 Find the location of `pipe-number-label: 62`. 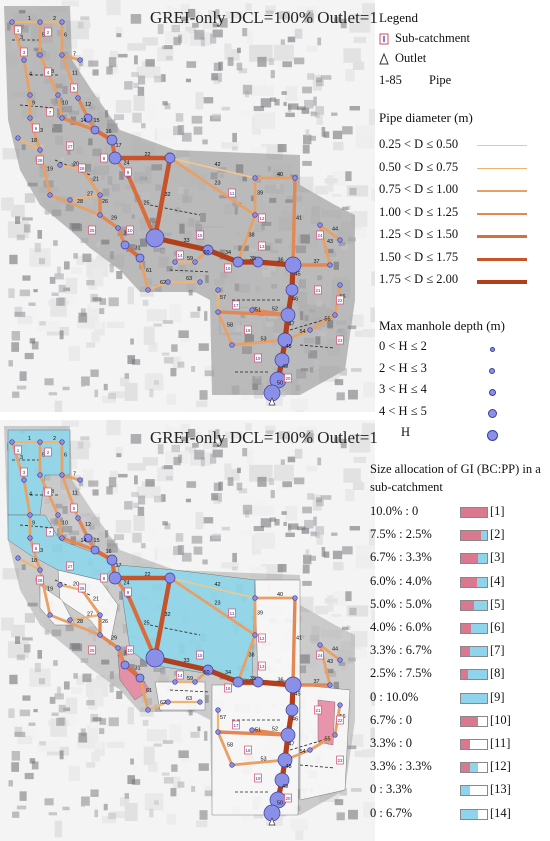

pipe-number-label: 62 is located at coordinates (163, 283).